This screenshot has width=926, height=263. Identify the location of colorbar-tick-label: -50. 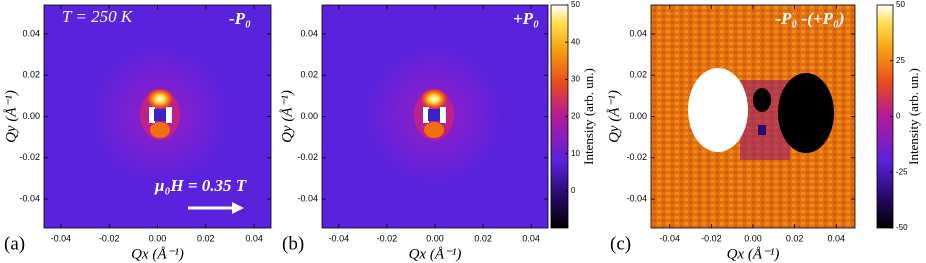
(902, 227).